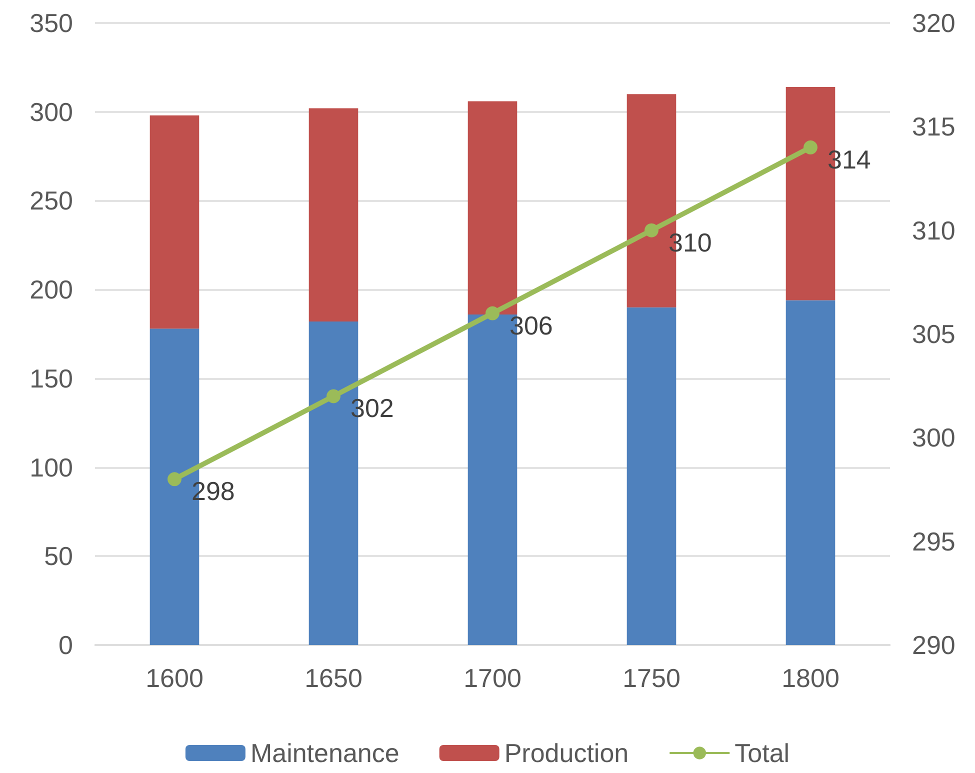 This screenshot has width=975, height=773. What do you see at coordinates (51, 289) in the screenshot?
I see `y-tick-label: 200` at bounding box center [51, 289].